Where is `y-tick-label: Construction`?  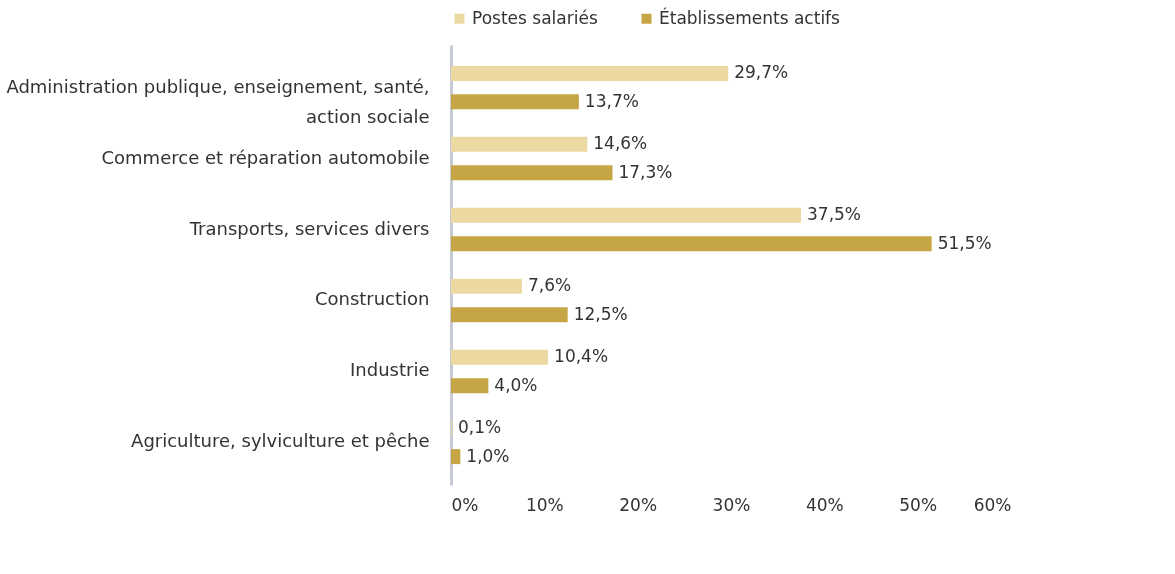 y-tick-label: Construction is located at coordinates (372, 299).